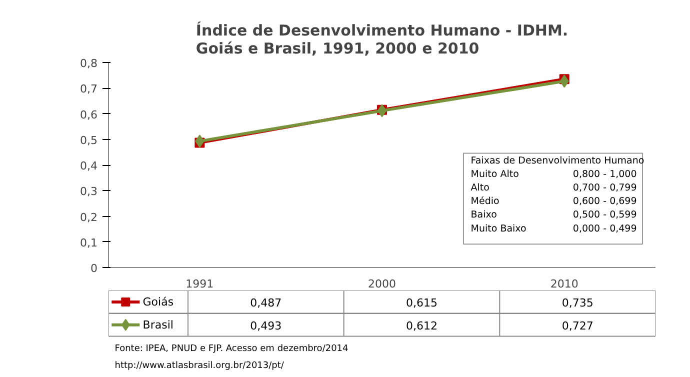  What do you see at coordinates (604, 188) in the screenshot?
I see `annotation: 0,700 - 0,799` at bounding box center [604, 188].